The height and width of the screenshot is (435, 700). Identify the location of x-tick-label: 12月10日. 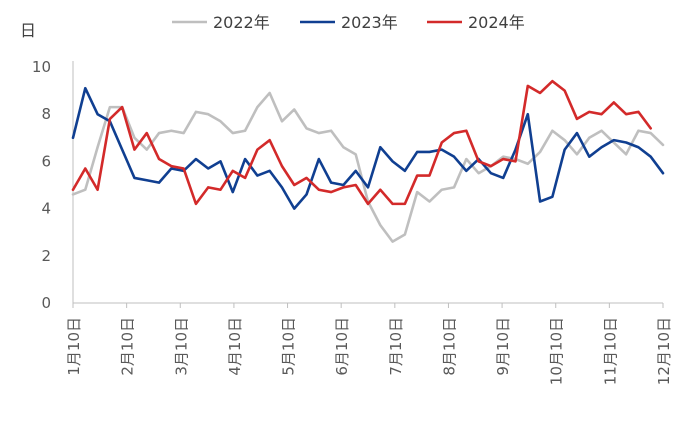
(664, 351).